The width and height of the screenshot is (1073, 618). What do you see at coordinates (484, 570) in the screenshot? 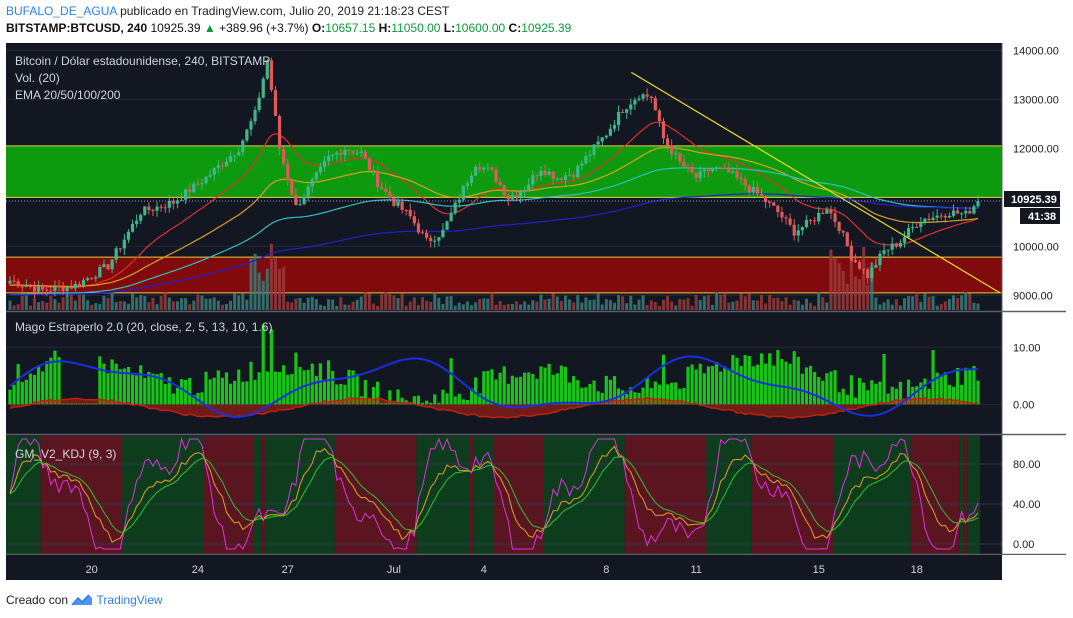
I see `time-tick-label: 4` at bounding box center [484, 570].